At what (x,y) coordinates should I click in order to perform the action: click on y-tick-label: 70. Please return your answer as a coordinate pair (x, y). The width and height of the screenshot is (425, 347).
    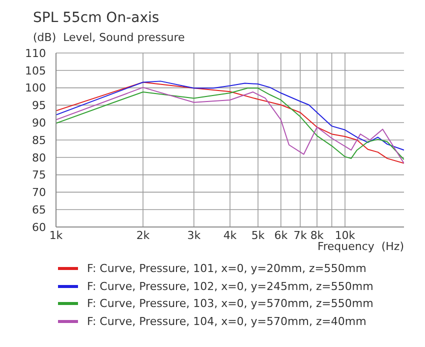
    Looking at the image, I should click on (39, 193).